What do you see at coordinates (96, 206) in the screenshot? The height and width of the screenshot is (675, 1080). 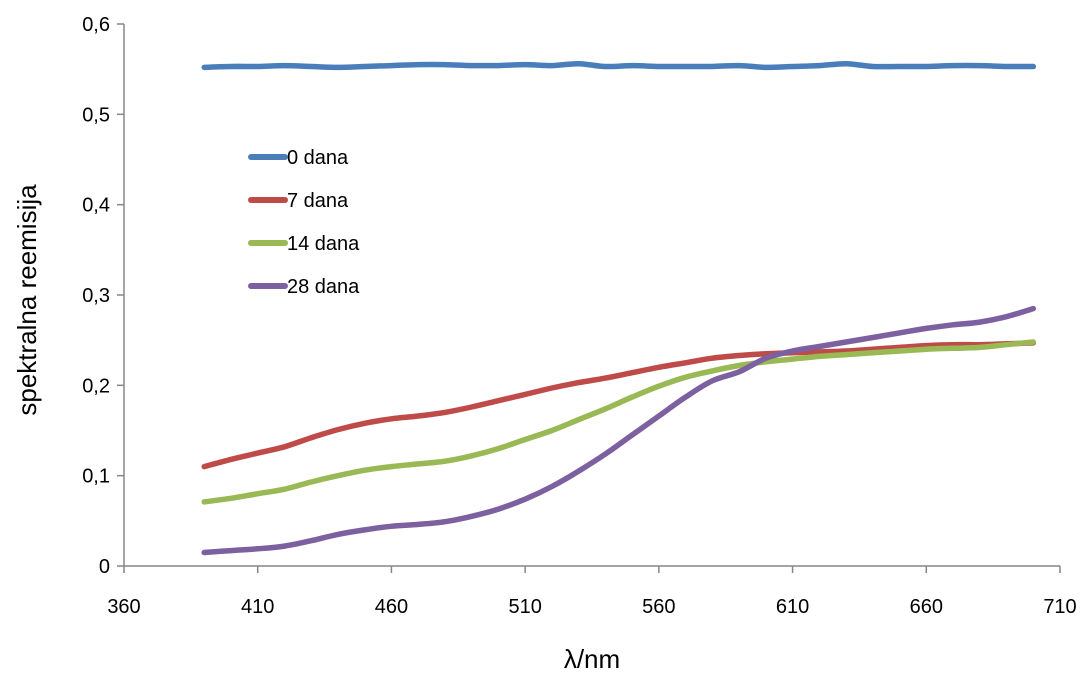 I see `y-tick-label: 0,4` at bounding box center [96, 206].